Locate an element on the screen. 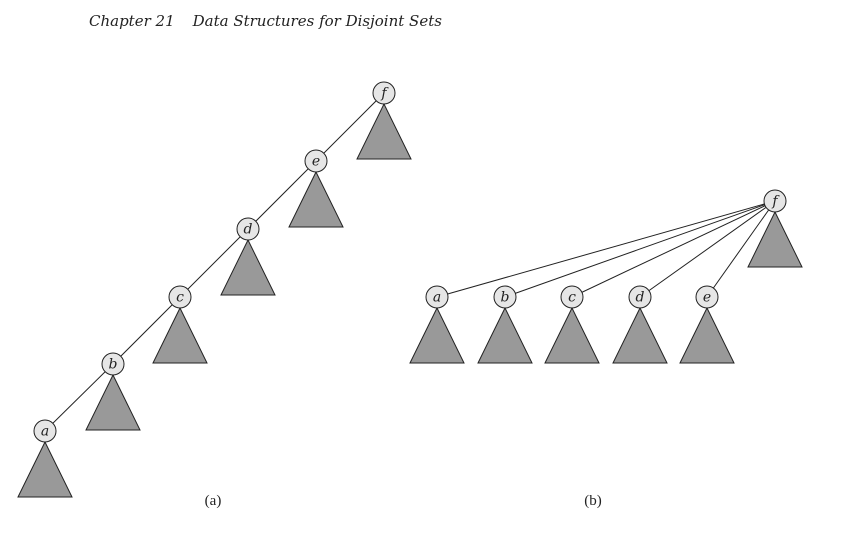  node-a-c-circle is located at coordinates (180, 297).